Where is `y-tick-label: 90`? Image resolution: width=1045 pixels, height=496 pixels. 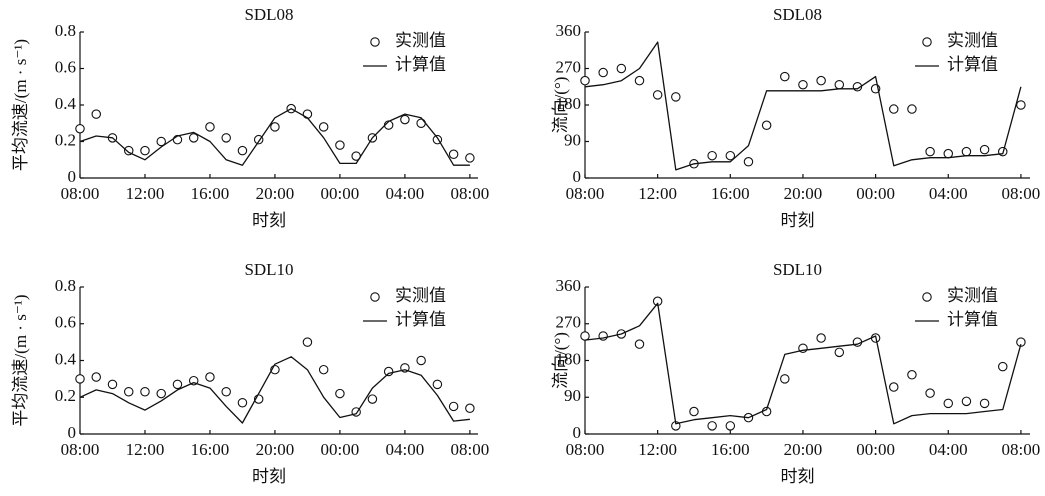
y-tick-label: 90 is located at coordinates (572, 139).